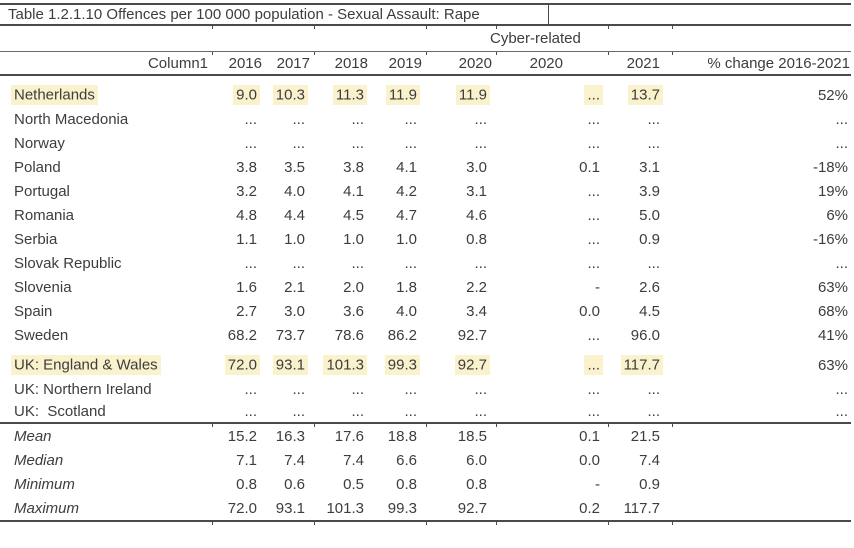 The height and width of the screenshot is (548, 854). I want to click on cell-value: 4.7, so click(406, 215).